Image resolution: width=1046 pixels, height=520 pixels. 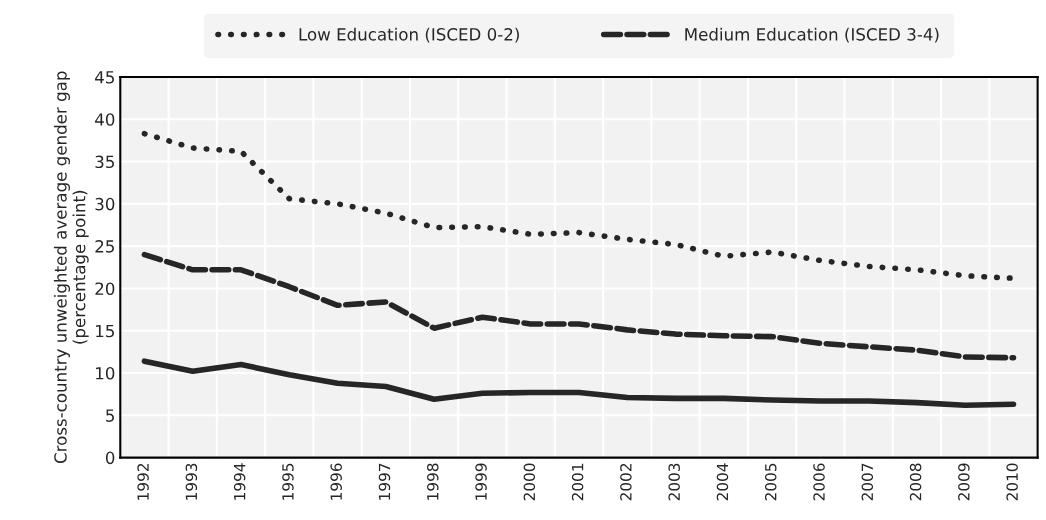 I want to click on y-tick-label: 25, so click(x=104, y=246).